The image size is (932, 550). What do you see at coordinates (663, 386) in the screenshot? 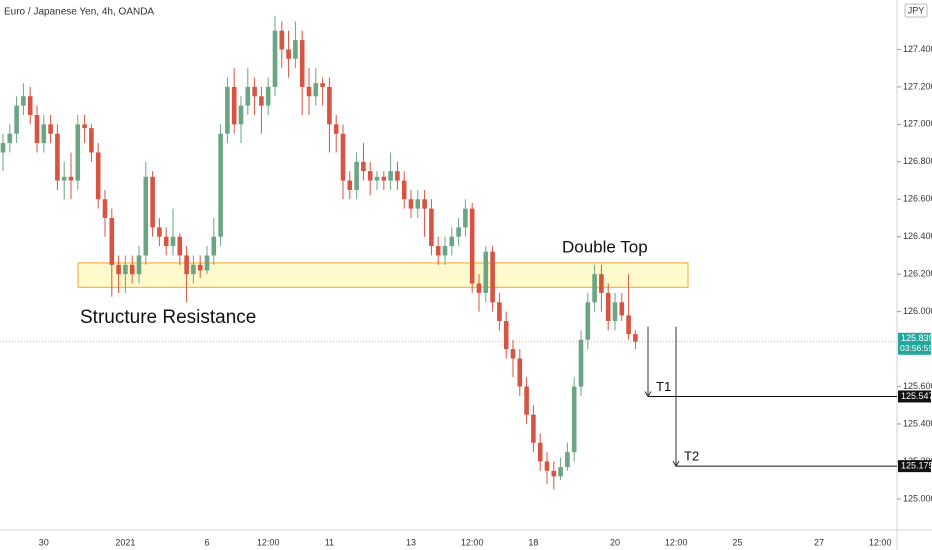
I see `target-label: T1` at bounding box center [663, 386].